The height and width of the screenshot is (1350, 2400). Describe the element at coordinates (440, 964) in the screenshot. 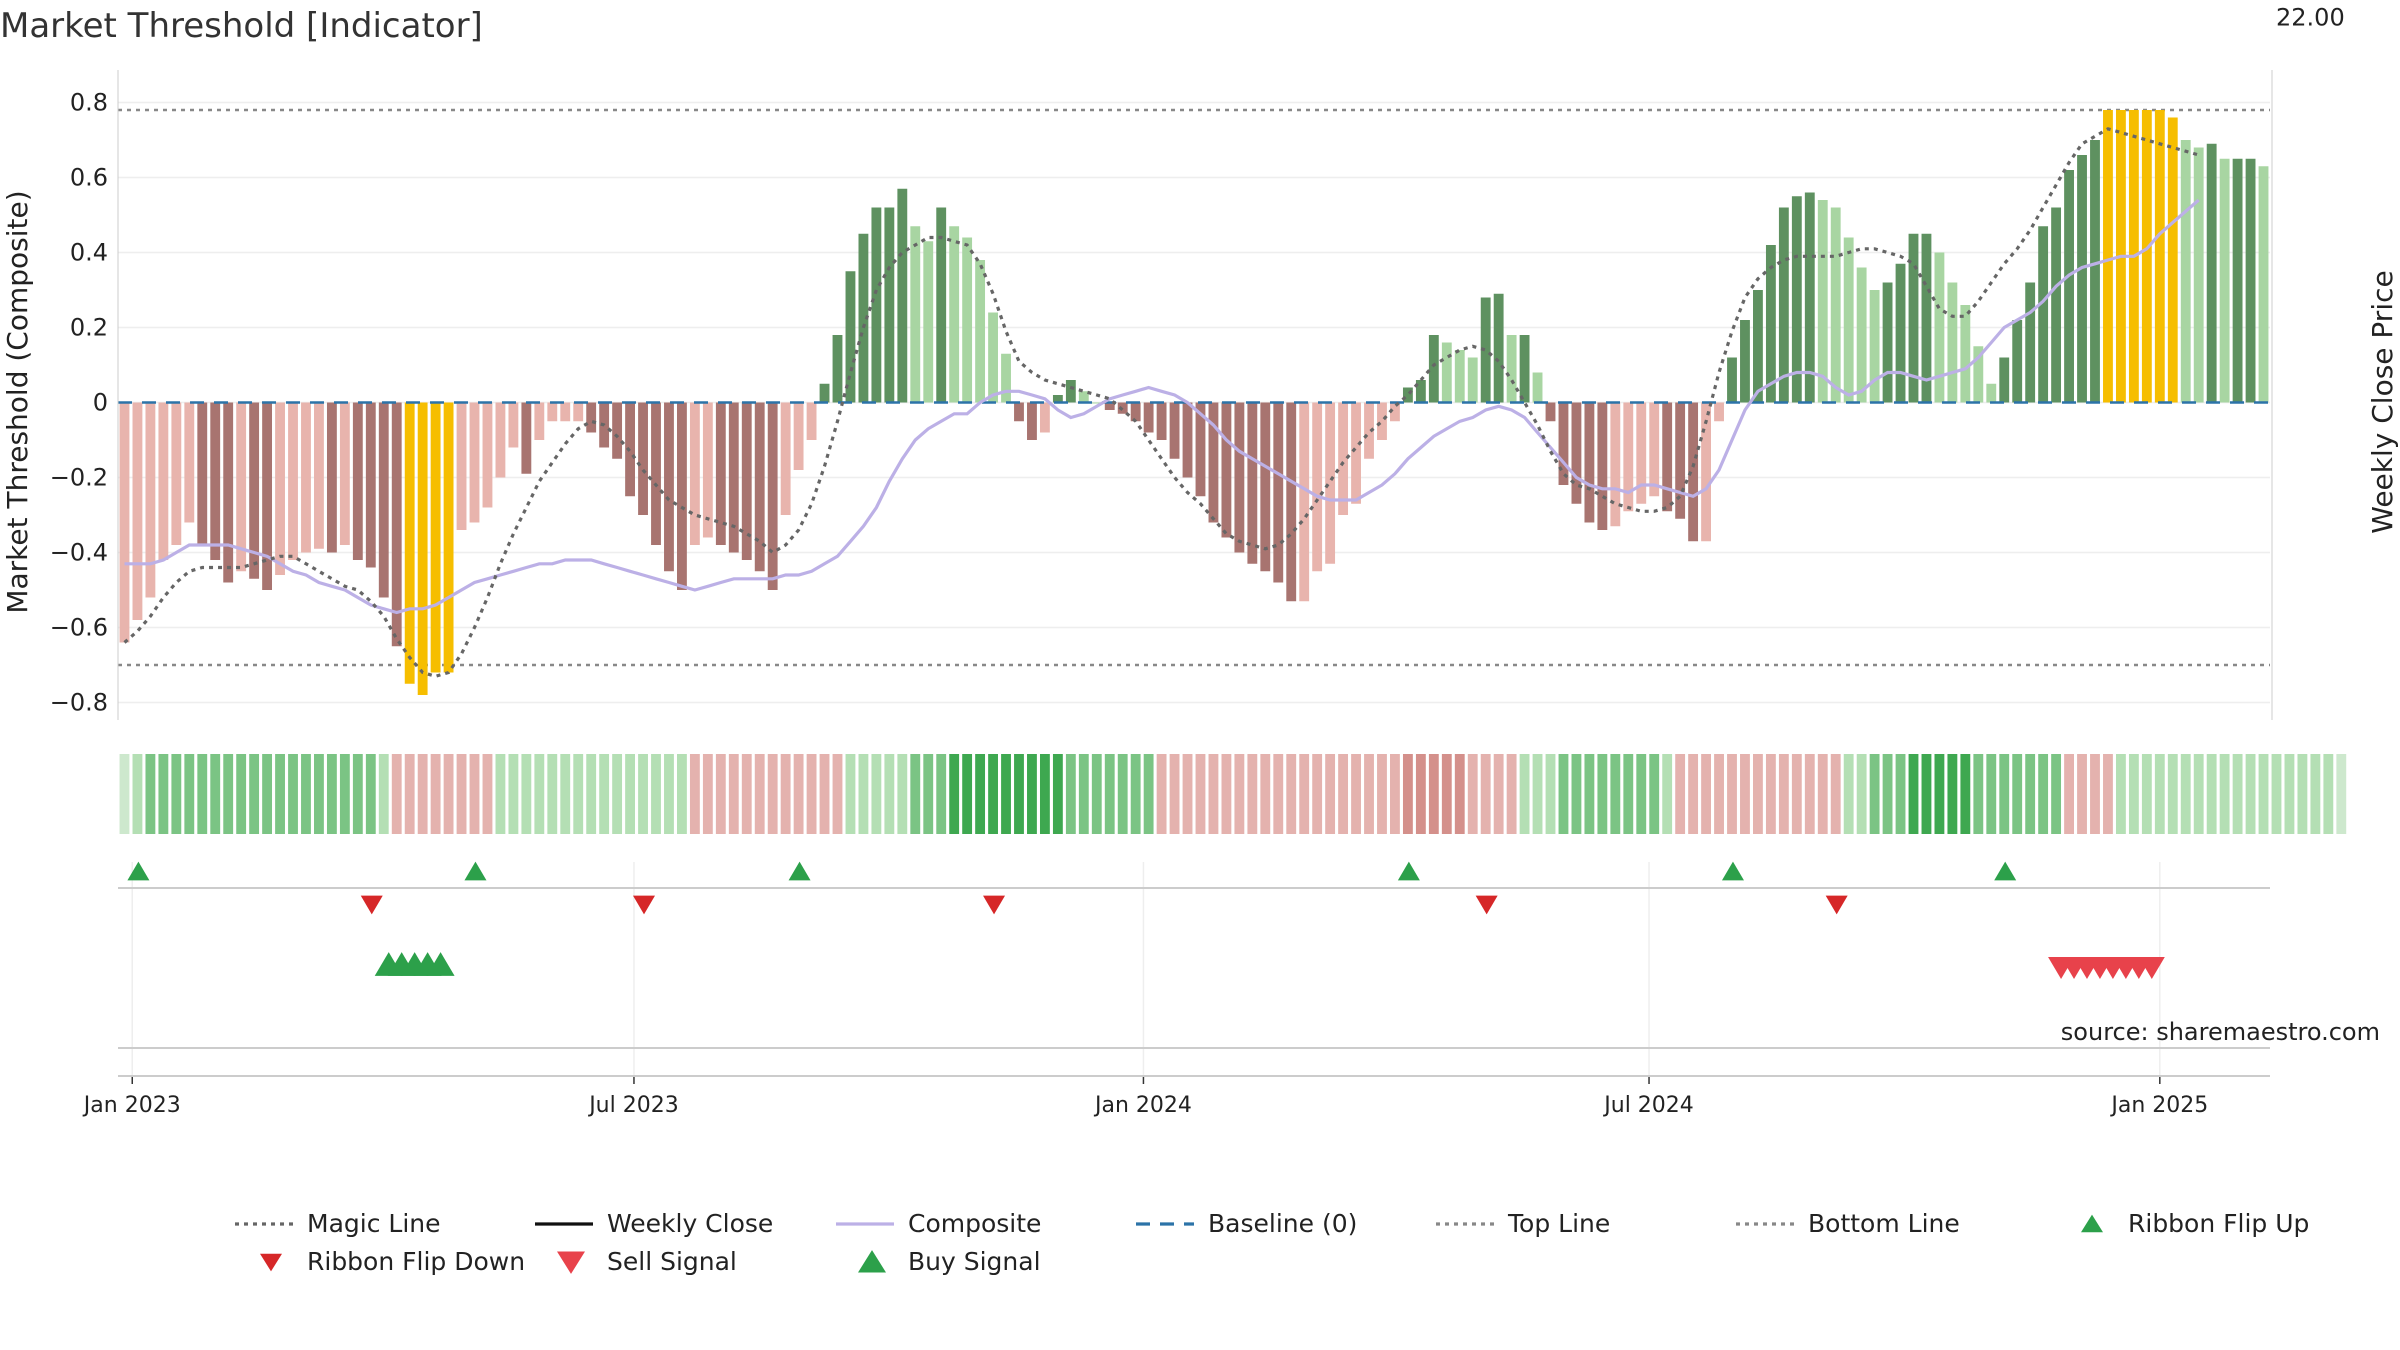

I see `buy-signal-marker` at that location.